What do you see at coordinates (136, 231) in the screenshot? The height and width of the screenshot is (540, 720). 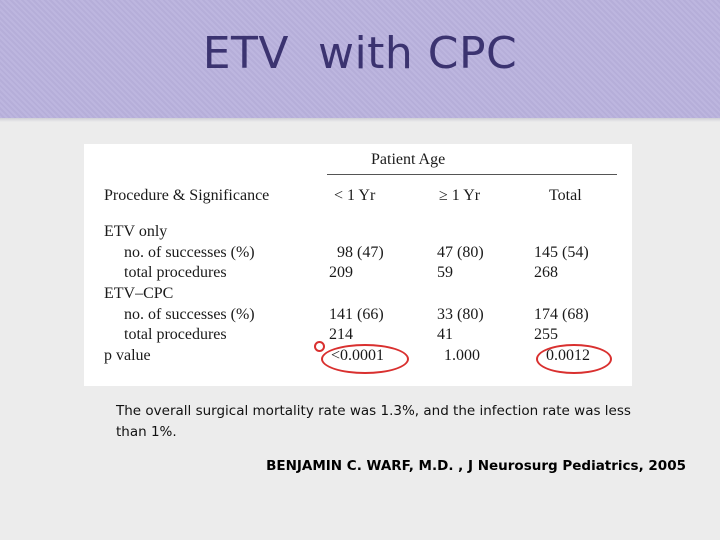 I see `row-label-etv-only: ETV only` at bounding box center [136, 231].